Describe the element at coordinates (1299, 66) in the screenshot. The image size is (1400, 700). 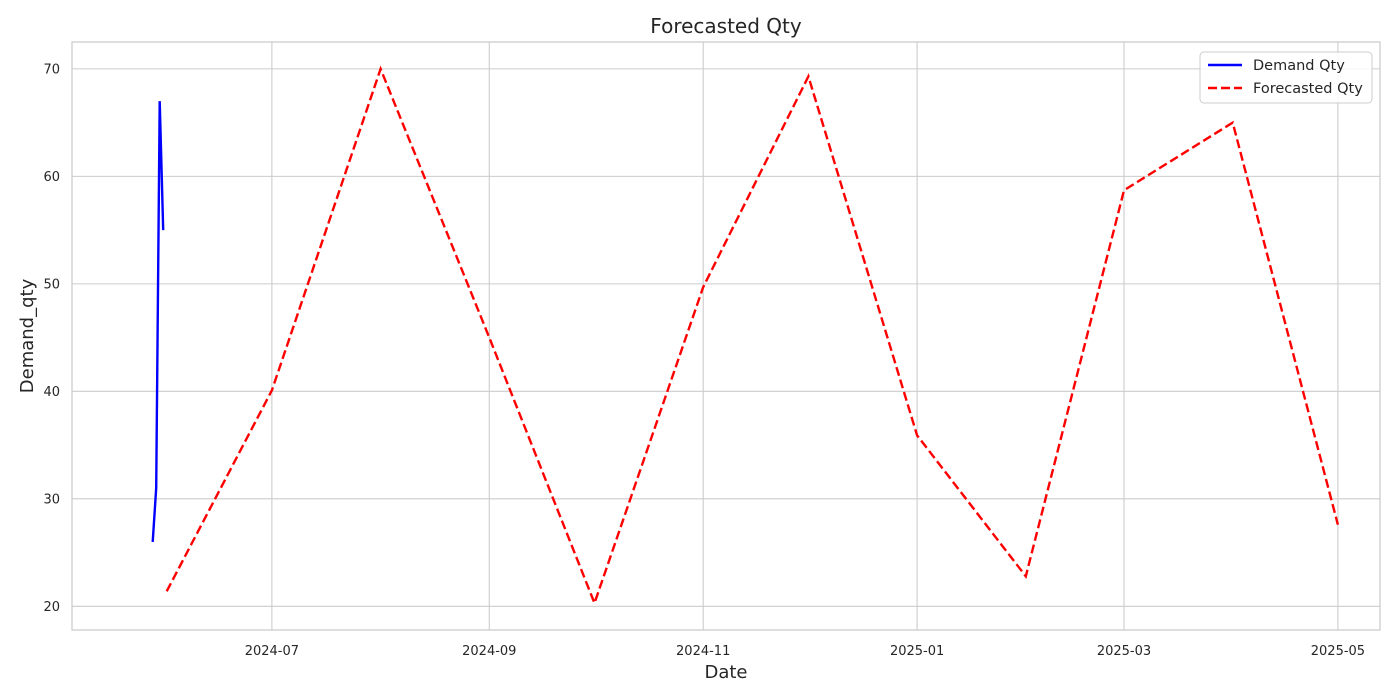
I see `legend-label: Demand Qty` at that location.